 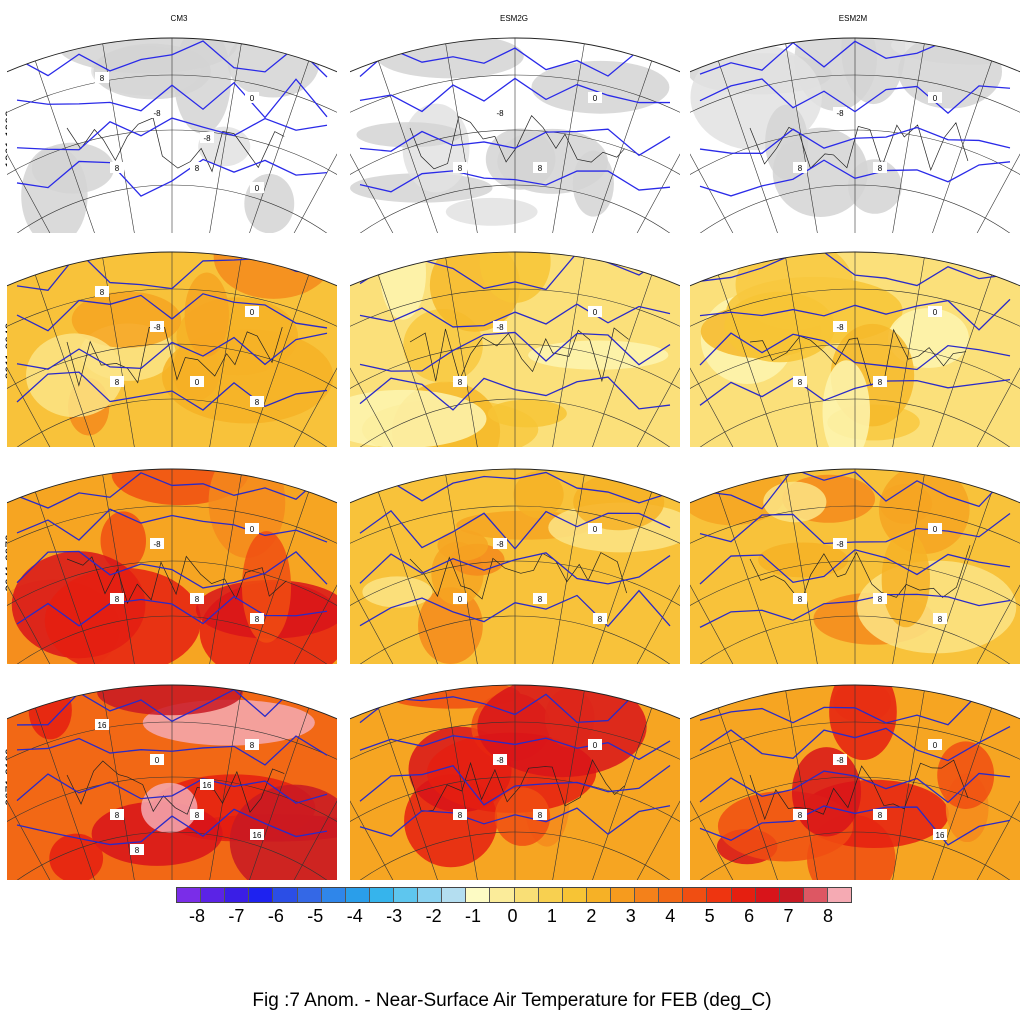 I want to click on map-svg: -8 0 8 0 8 8, so click(x=172, y=349).